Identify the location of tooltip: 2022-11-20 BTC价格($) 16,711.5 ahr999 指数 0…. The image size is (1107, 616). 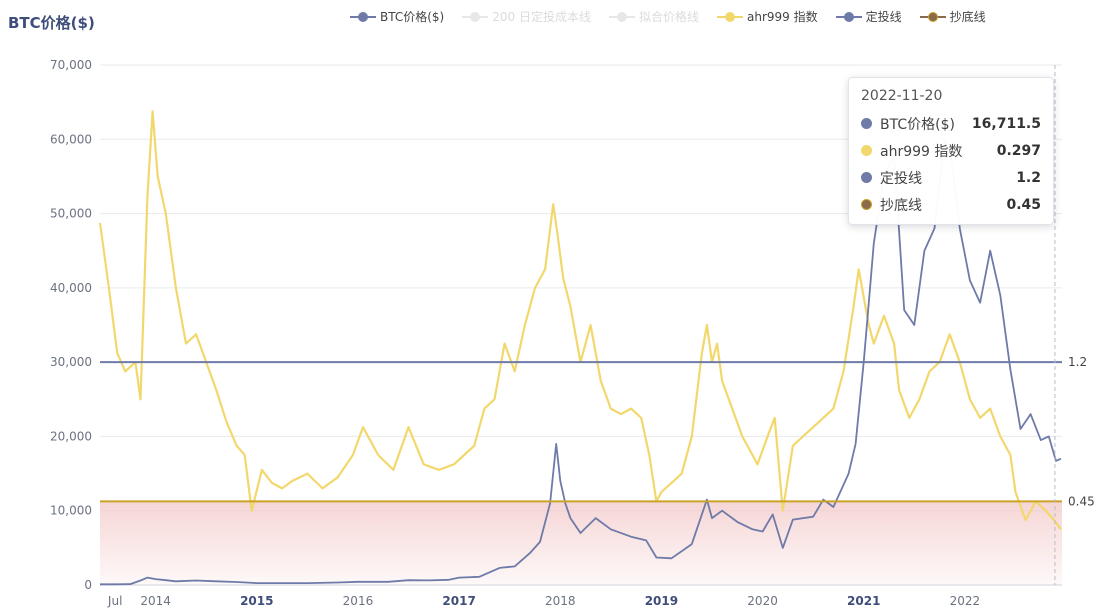
(951, 151).